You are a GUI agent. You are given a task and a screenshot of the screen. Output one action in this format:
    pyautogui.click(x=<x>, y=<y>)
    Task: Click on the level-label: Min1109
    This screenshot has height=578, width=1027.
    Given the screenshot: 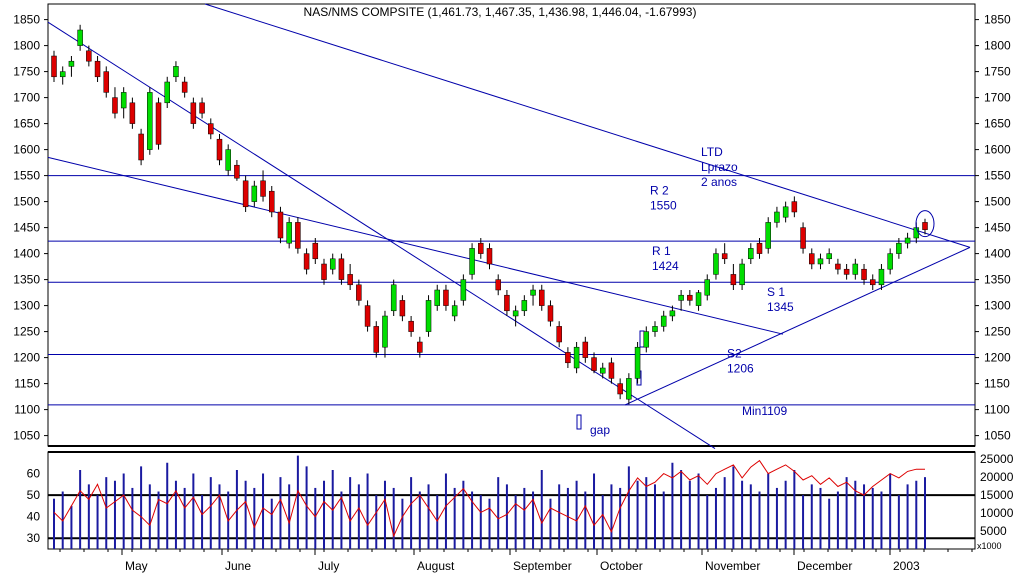 What is the action you would take?
    pyautogui.click(x=764, y=411)
    